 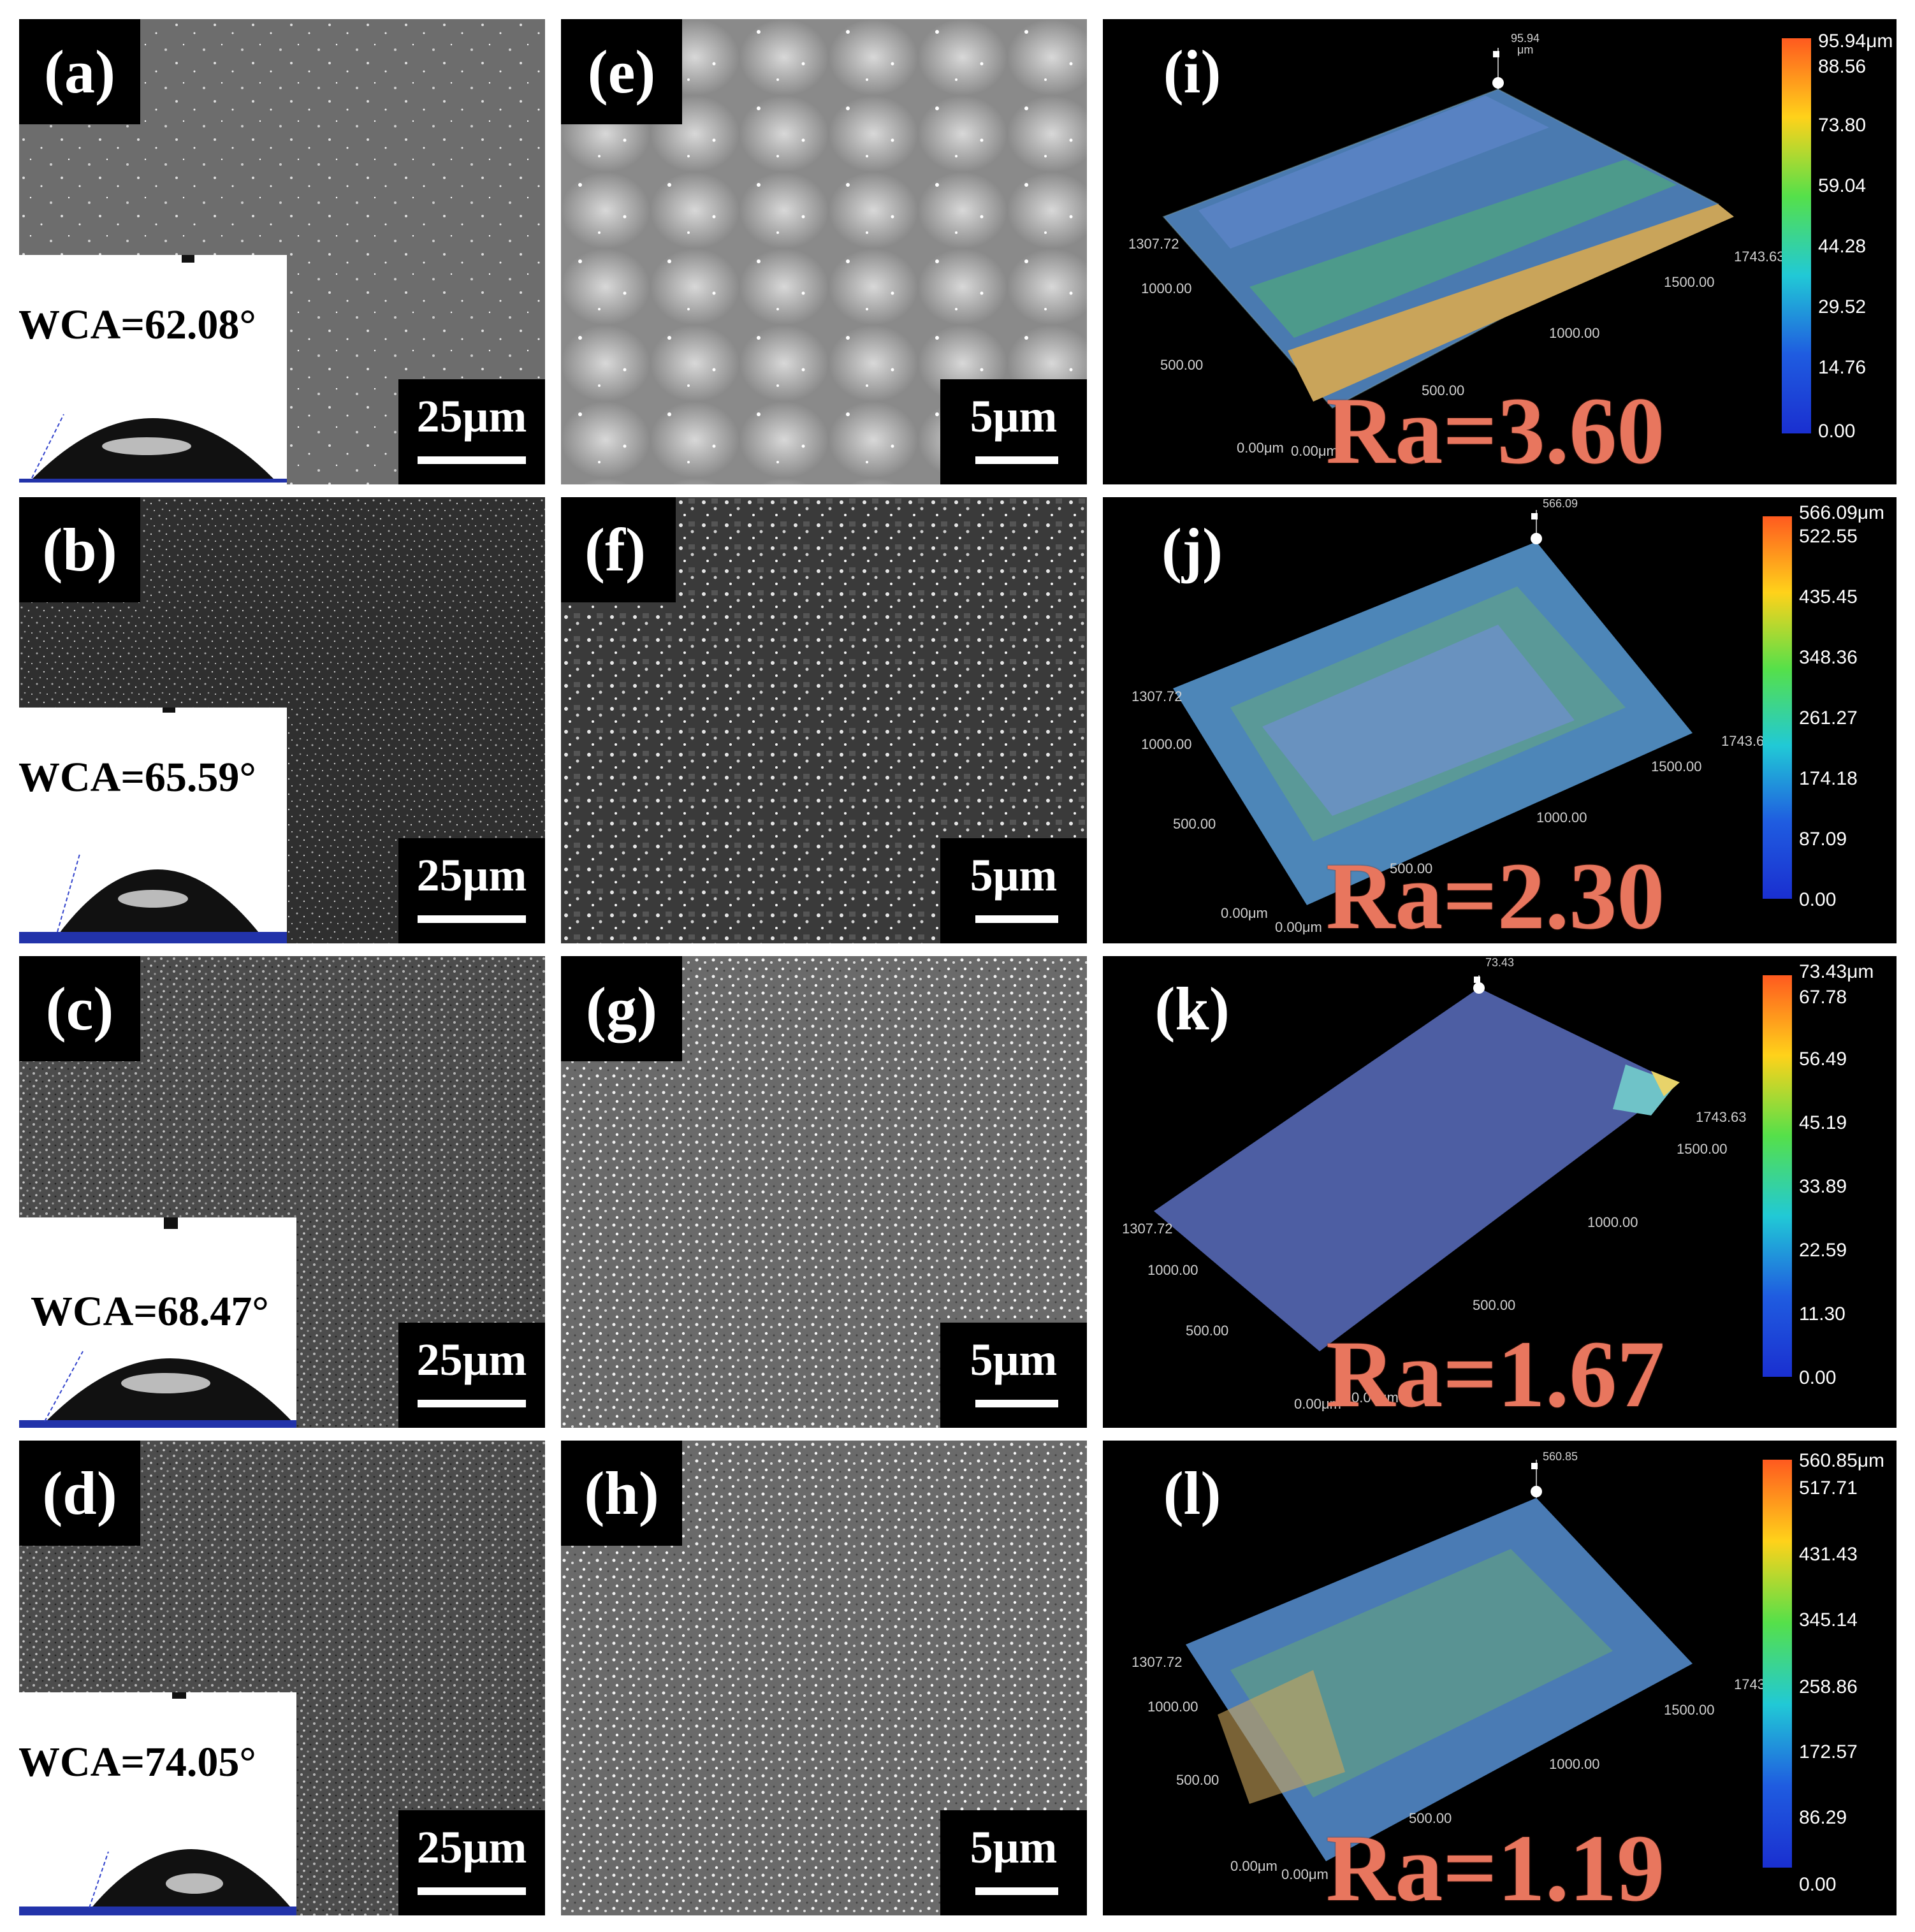 I want to click on wca-panel-a: (a) WCA=62.08° 25μm, so click(x=282, y=252).